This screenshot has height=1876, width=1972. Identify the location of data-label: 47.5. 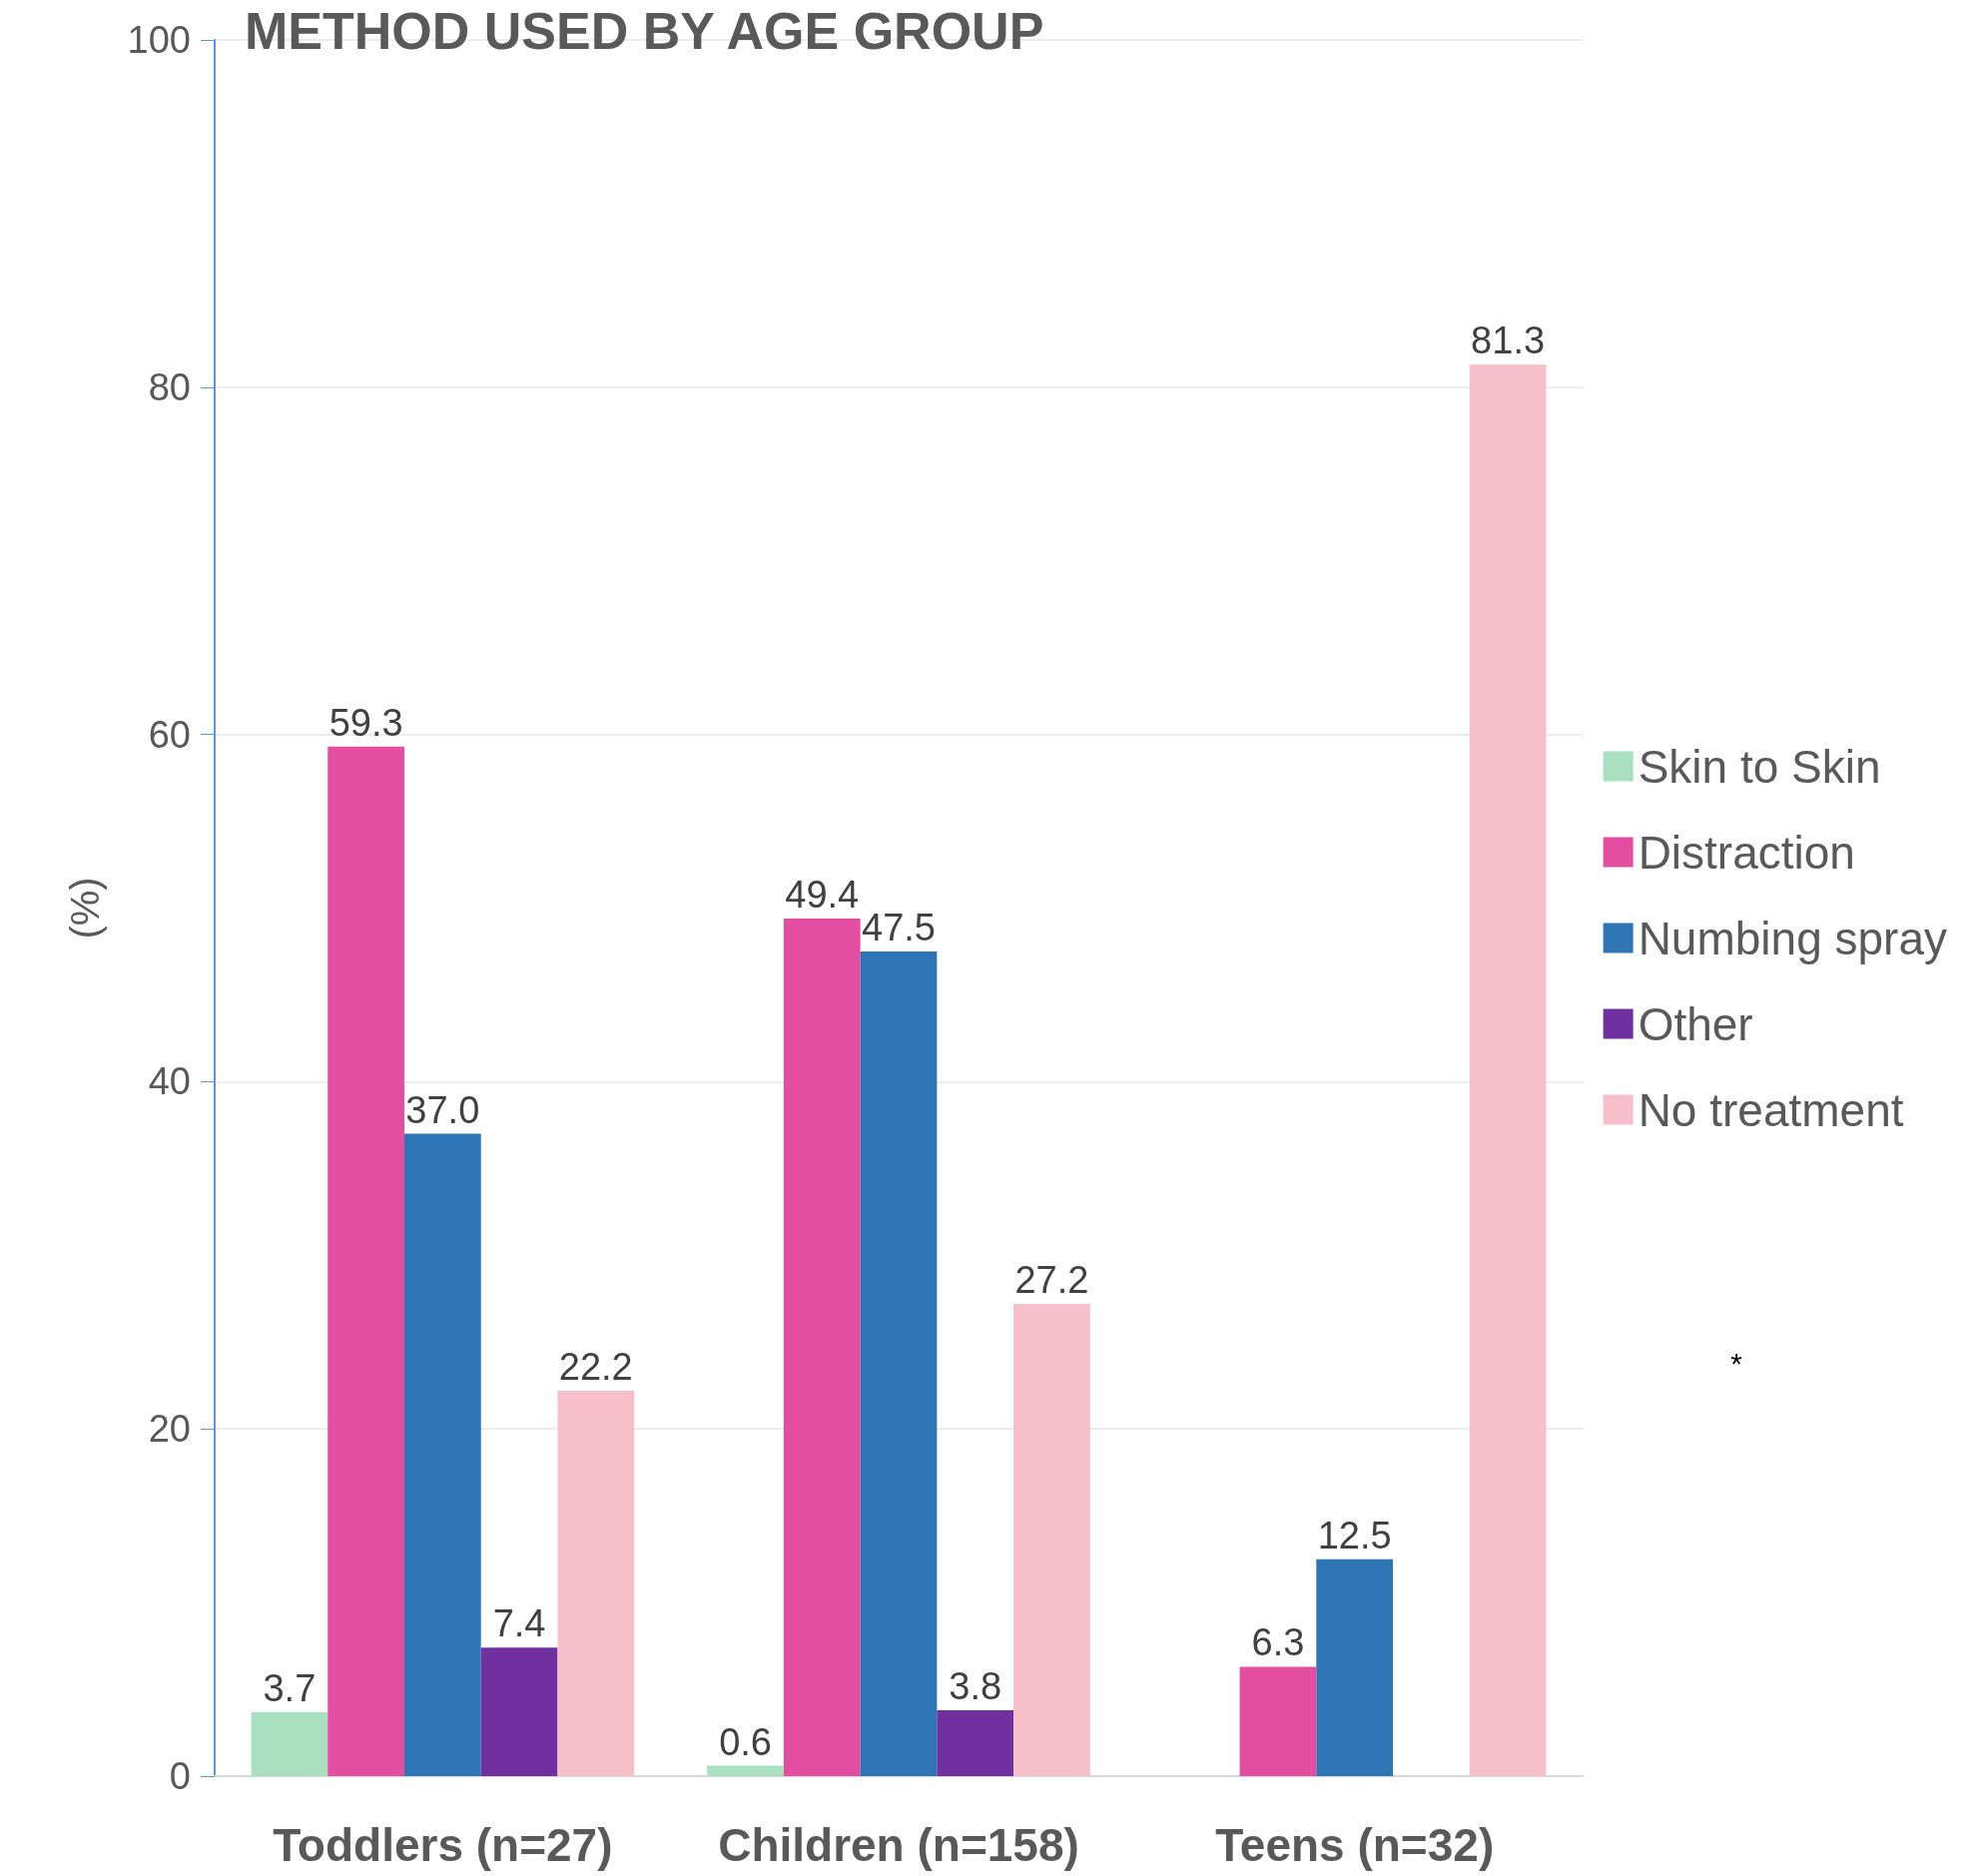
(899, 927).